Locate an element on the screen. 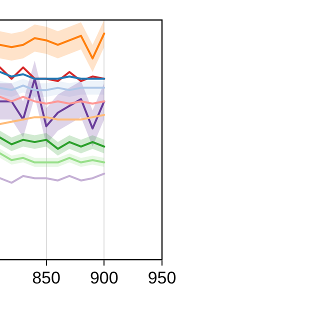 This screenshot has width=320, height=320. x-tick-label: 950 is located at coordinates (162, 278).